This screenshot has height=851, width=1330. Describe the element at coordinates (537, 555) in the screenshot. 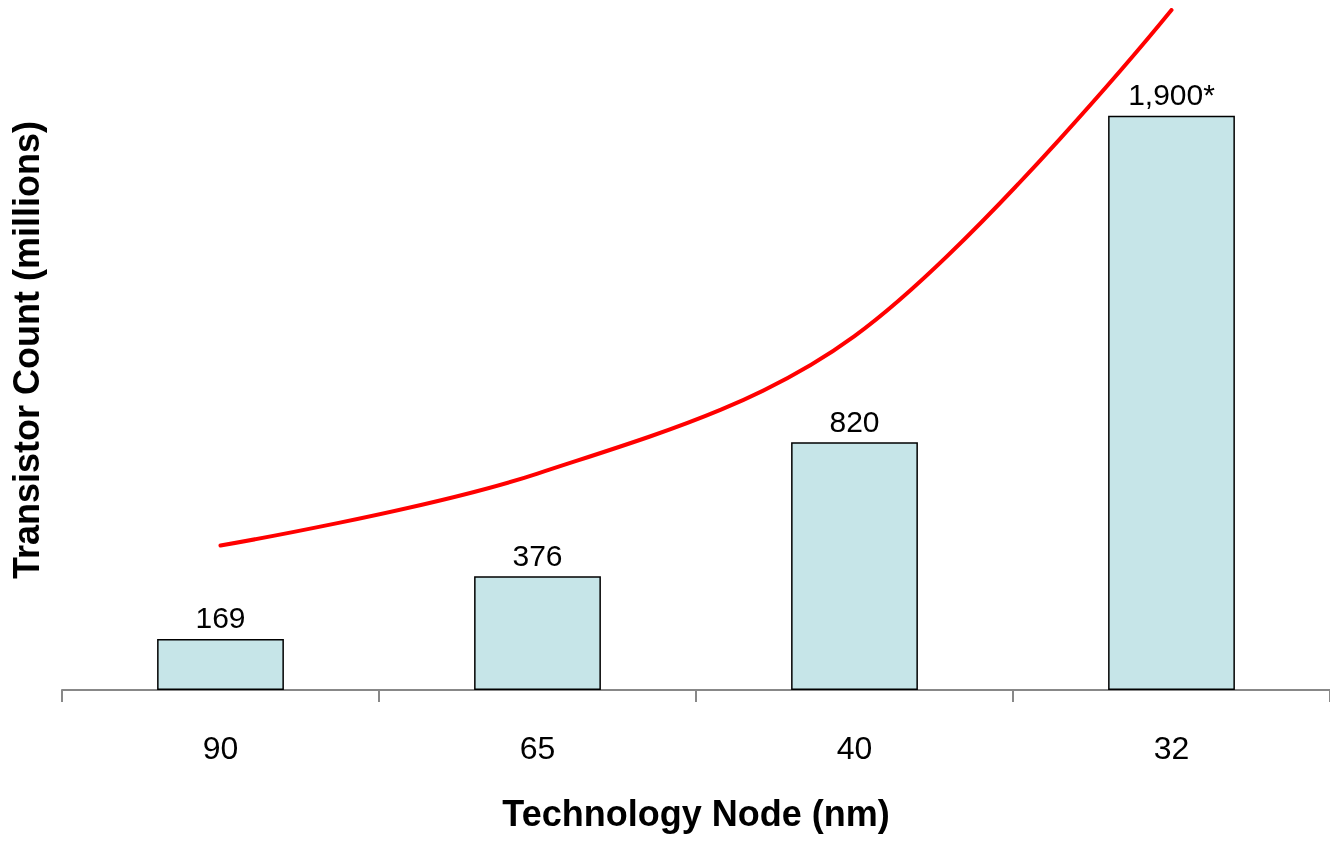

I see `data-label: 376` at that location.